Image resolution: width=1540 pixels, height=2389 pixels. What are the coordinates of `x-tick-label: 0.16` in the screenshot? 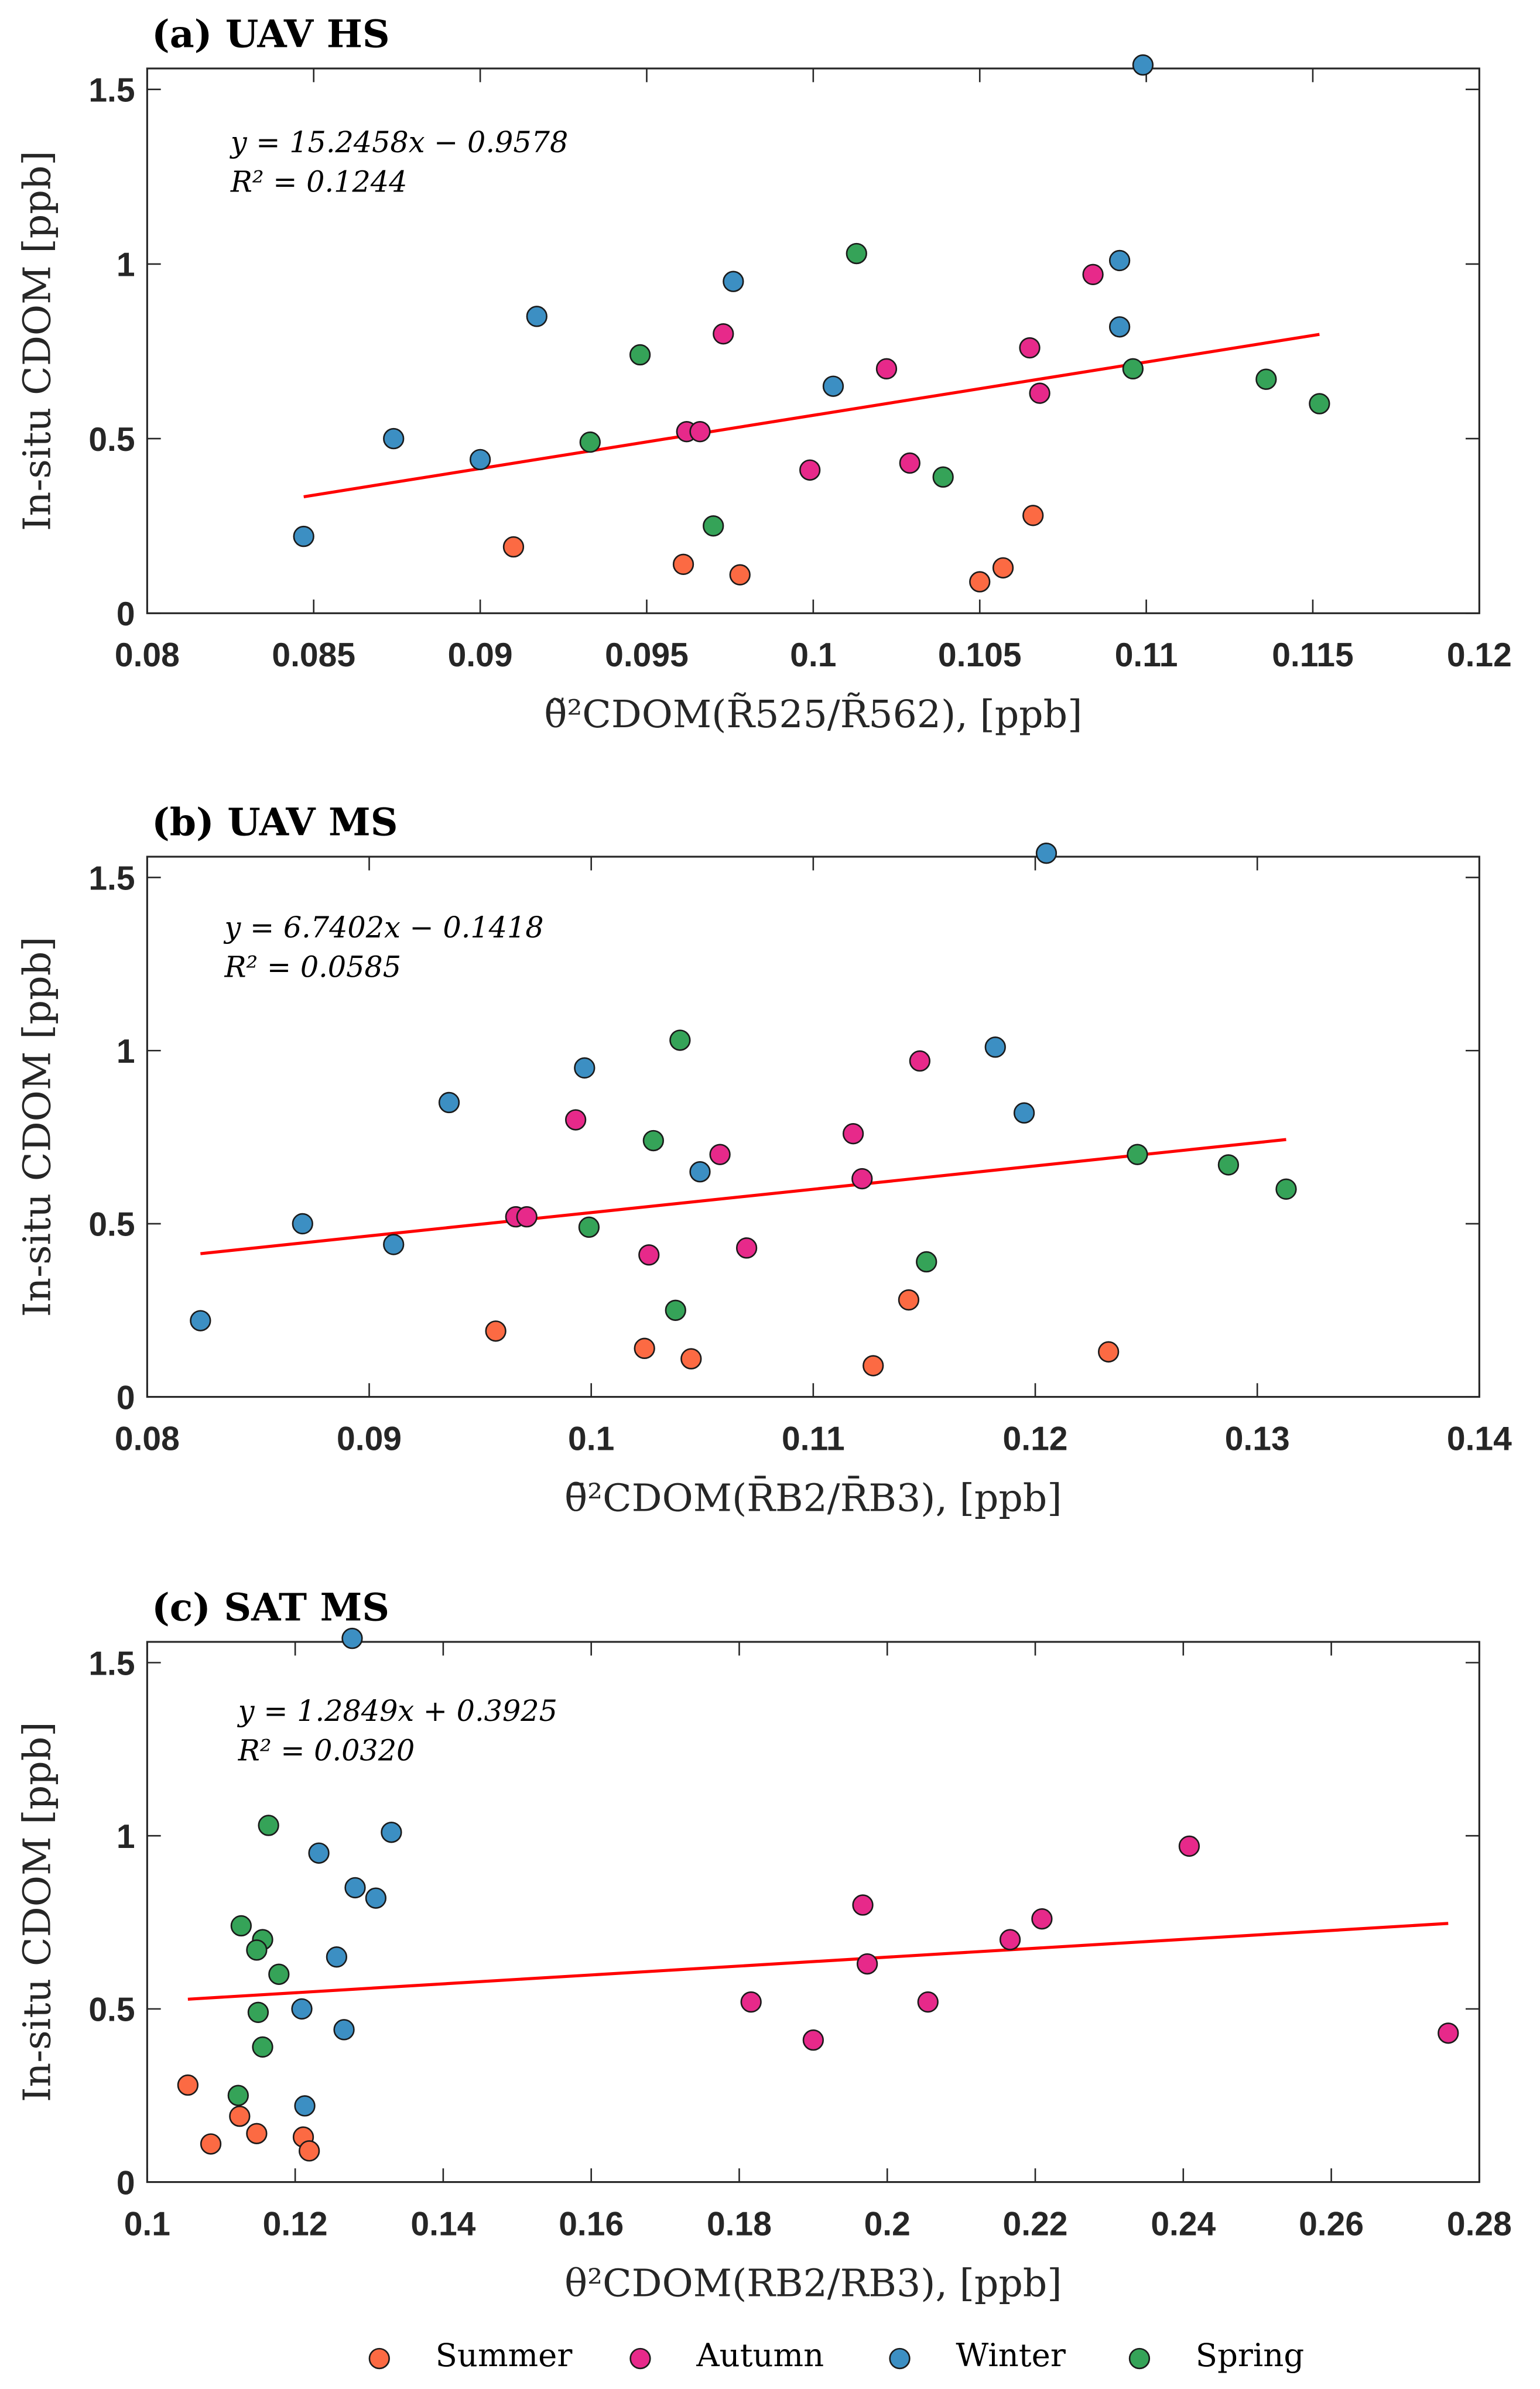 It's located at (592, 2224).